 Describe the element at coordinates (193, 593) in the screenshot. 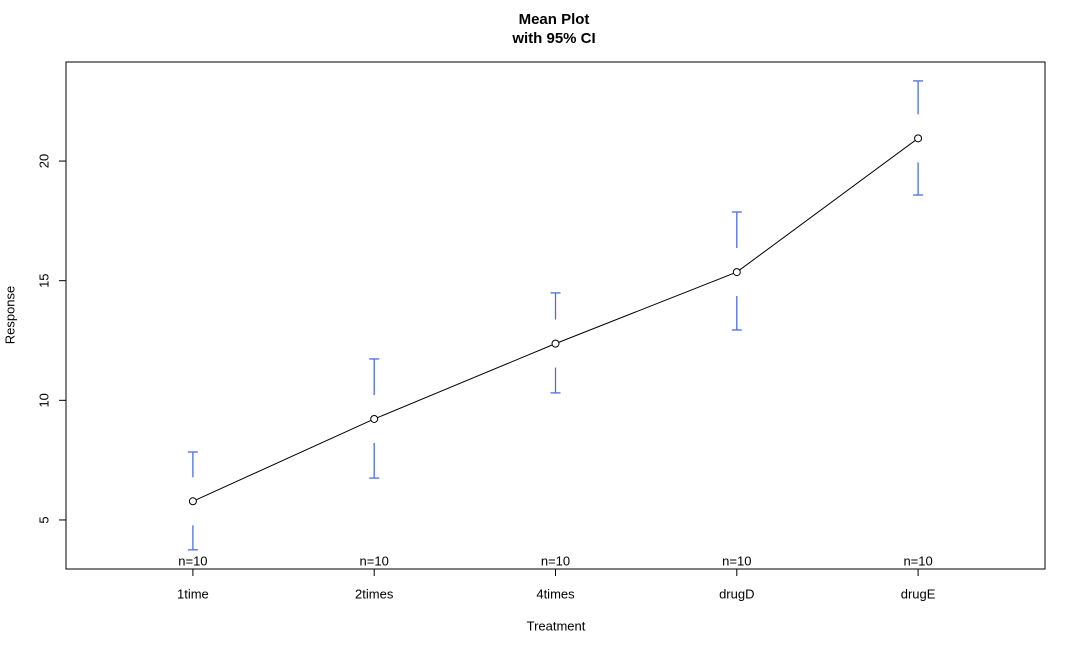

I see `x-tick-label: 1time` at that location.